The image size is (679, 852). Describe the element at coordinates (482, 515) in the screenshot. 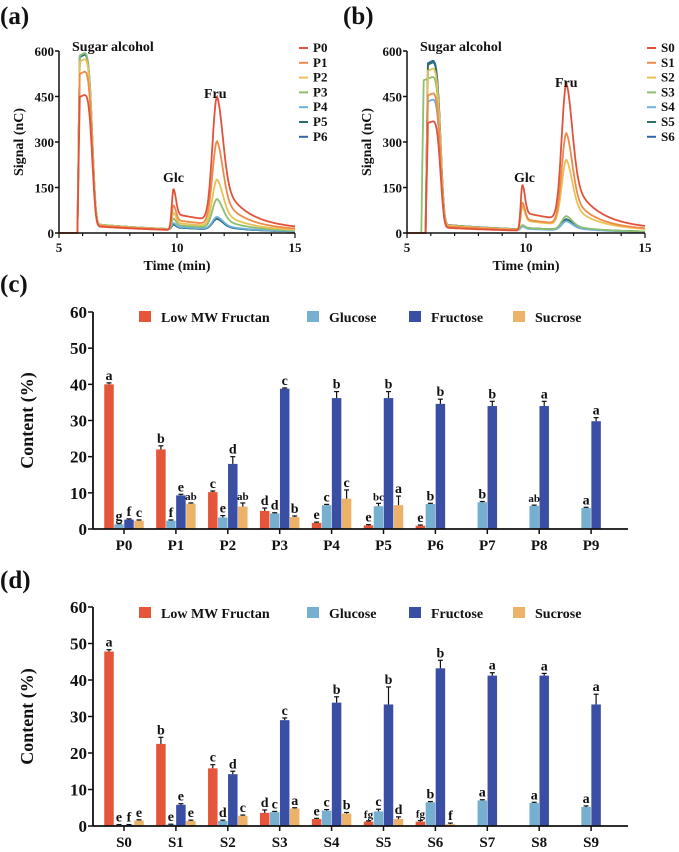

I see `bar-glucose-P7` at that location.